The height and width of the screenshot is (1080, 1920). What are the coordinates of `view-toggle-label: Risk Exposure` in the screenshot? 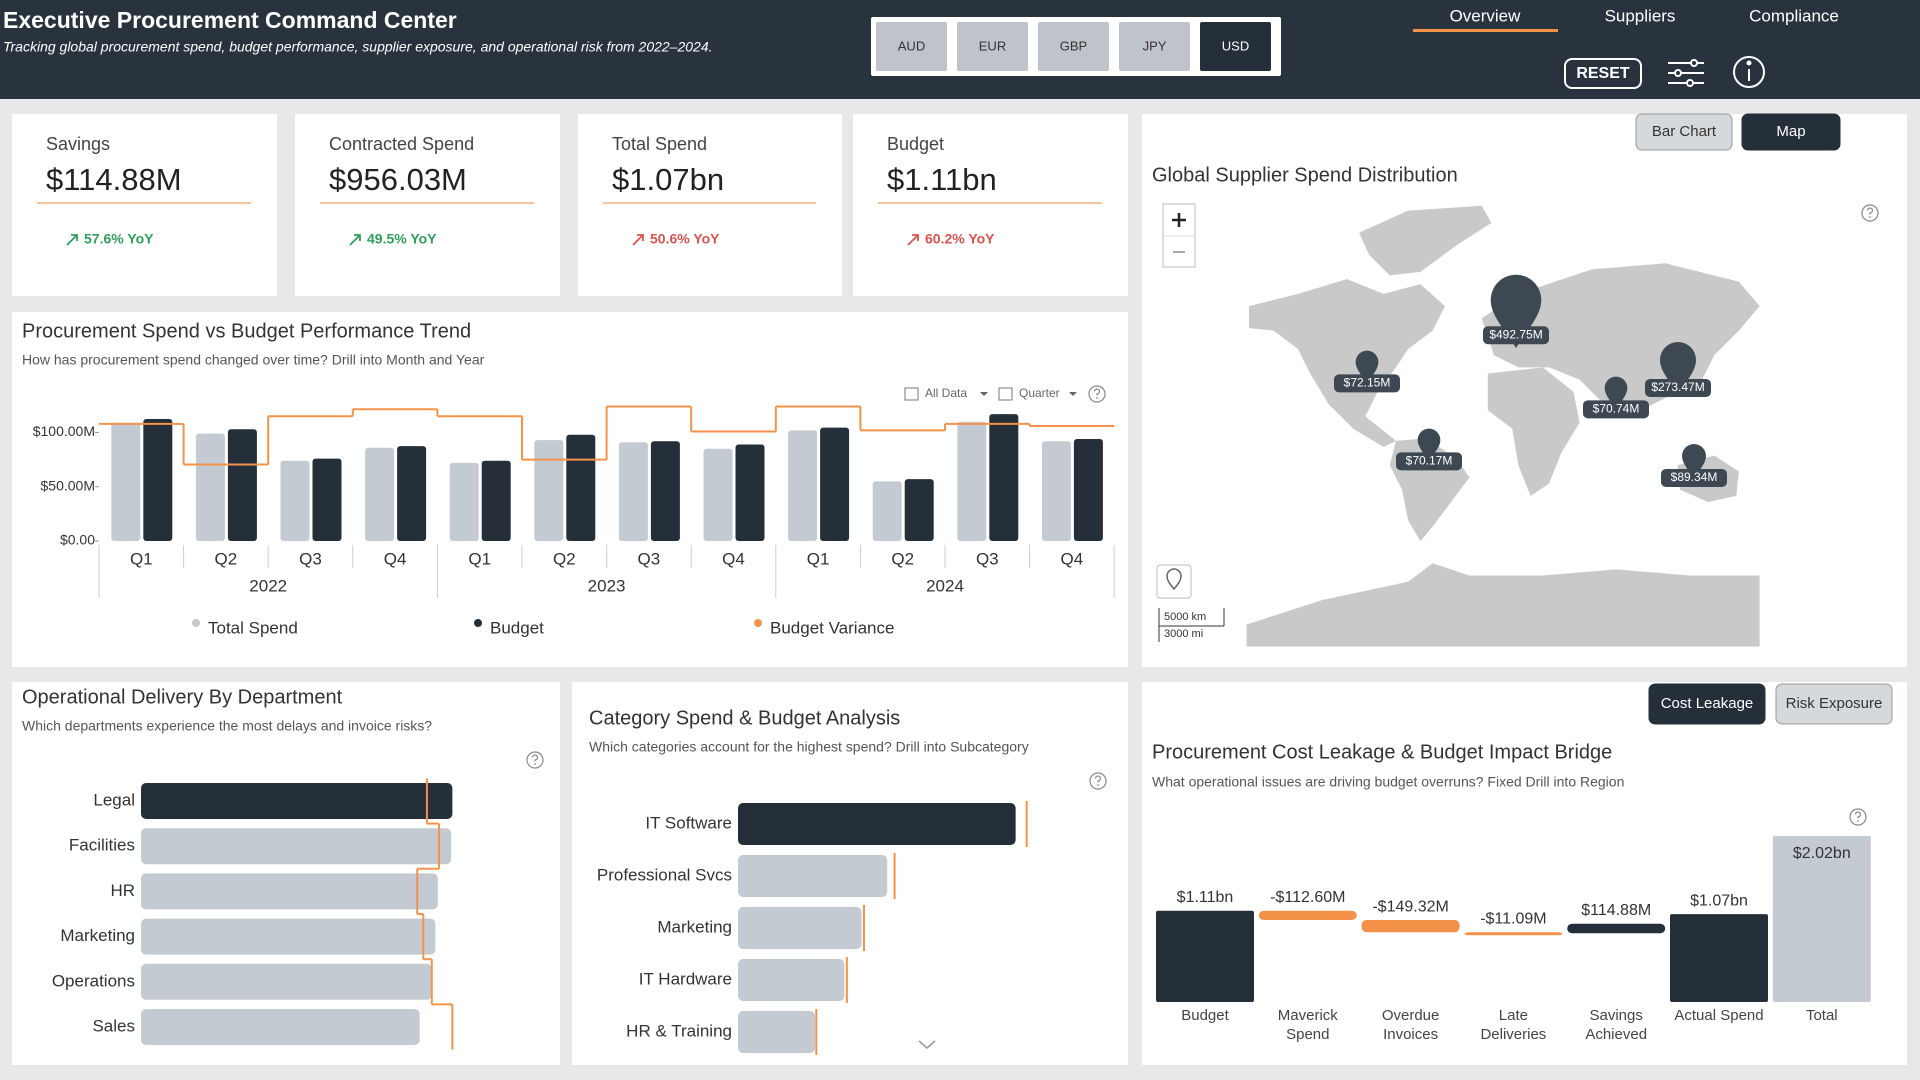 It's located at (1834, 703).